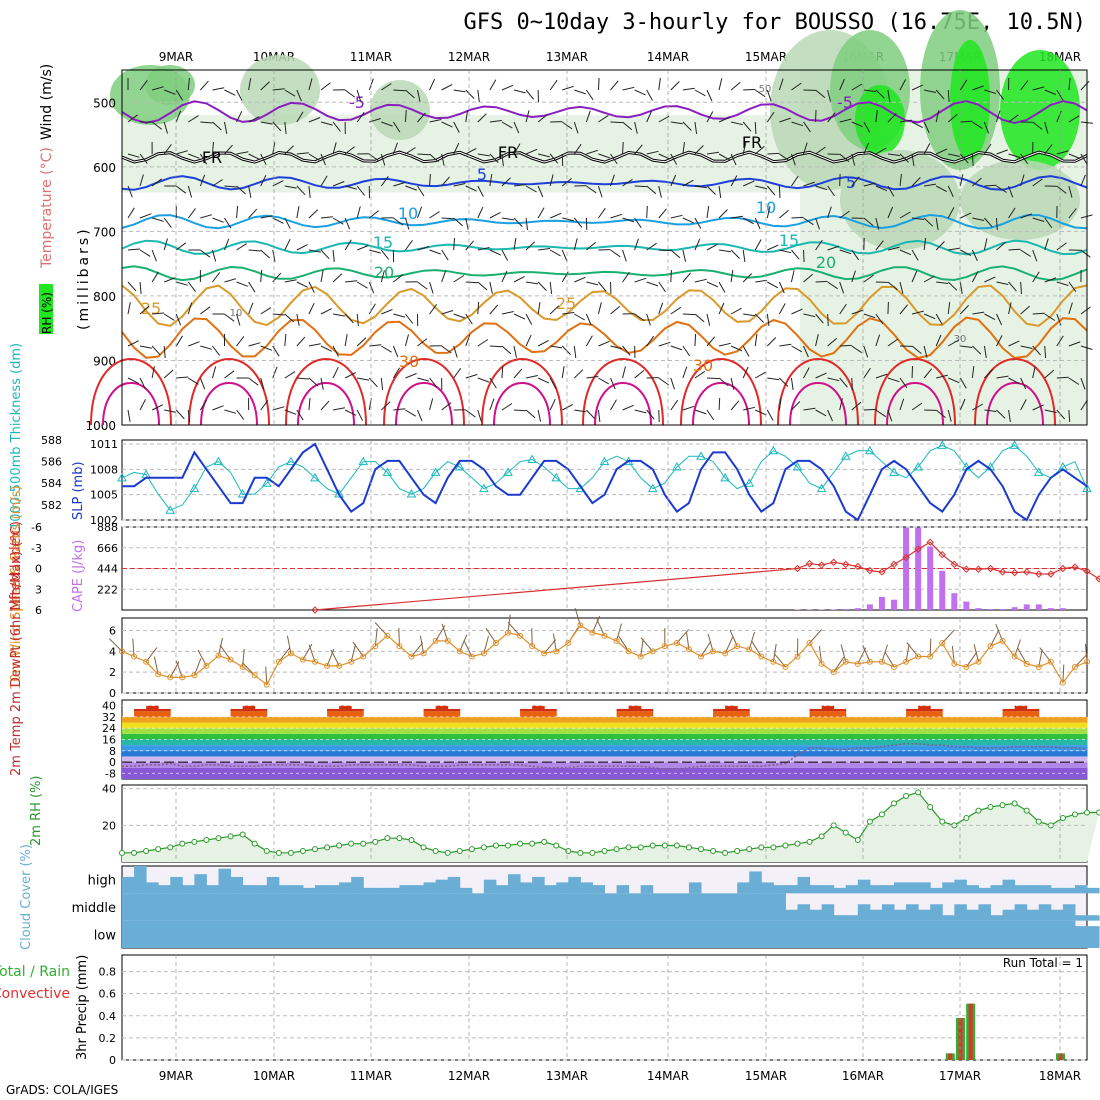  Describe the element at coordinates (604, 247) in the screenshot. I see `temp-contour` at that location.